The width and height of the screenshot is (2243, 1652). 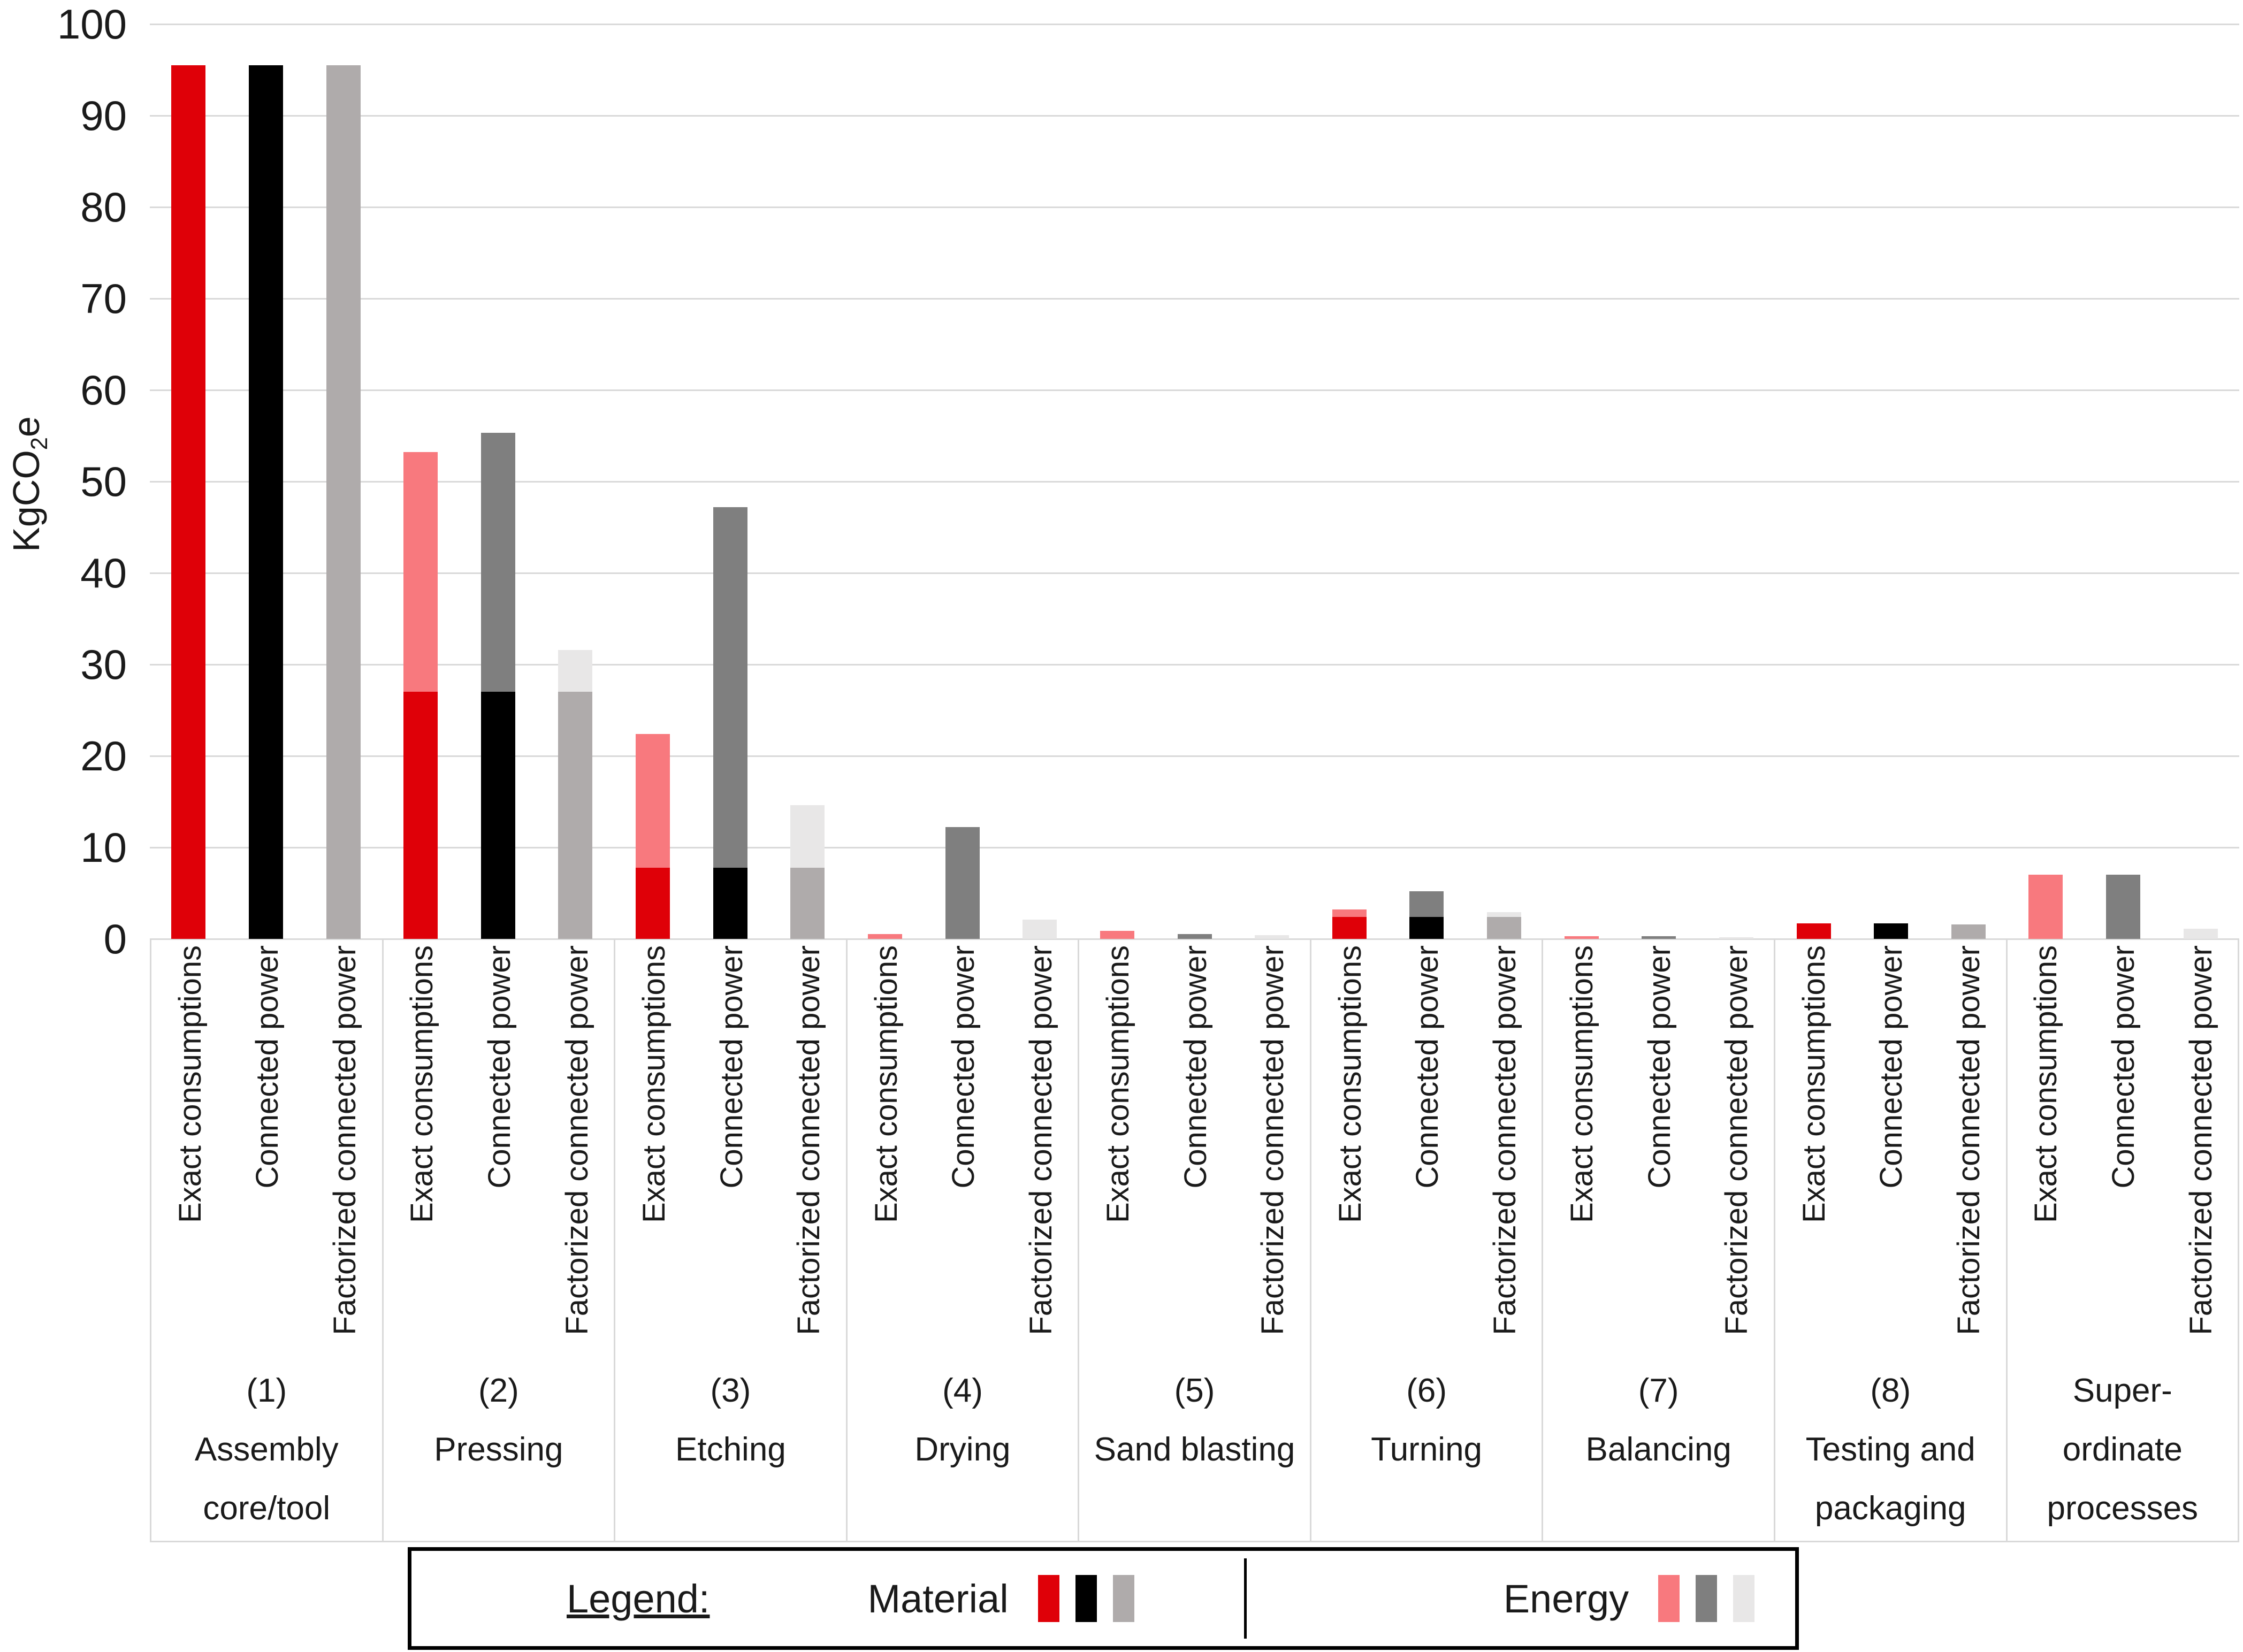 What do you see at coordinates (1085, 1599) in the screenshot?
I see `legend-material-swatches` at bounding box center [1085, 1599].